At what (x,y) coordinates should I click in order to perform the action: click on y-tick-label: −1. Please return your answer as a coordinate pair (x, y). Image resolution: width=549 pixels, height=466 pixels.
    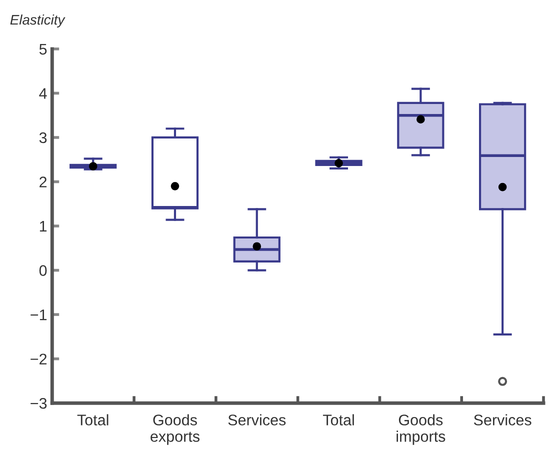
    Looking at the image, I should click on (38, 315).